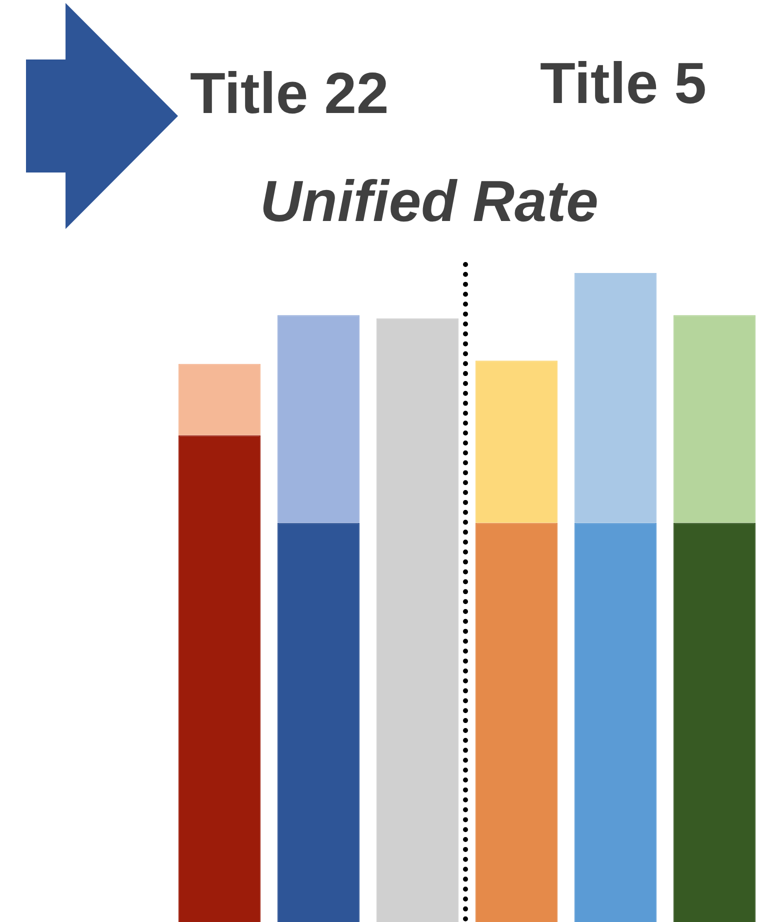 Image resolution: width=763 pixels, height=922 pixels. Describe the element at coordinates (289, 93) in the screenshot. I see `text: Title 22` at that location.